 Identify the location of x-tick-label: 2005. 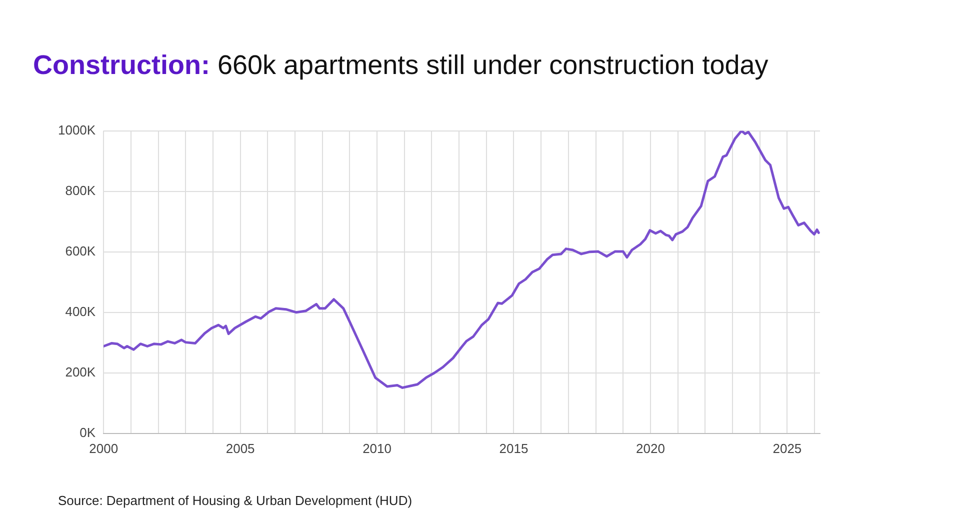
(240, 448).